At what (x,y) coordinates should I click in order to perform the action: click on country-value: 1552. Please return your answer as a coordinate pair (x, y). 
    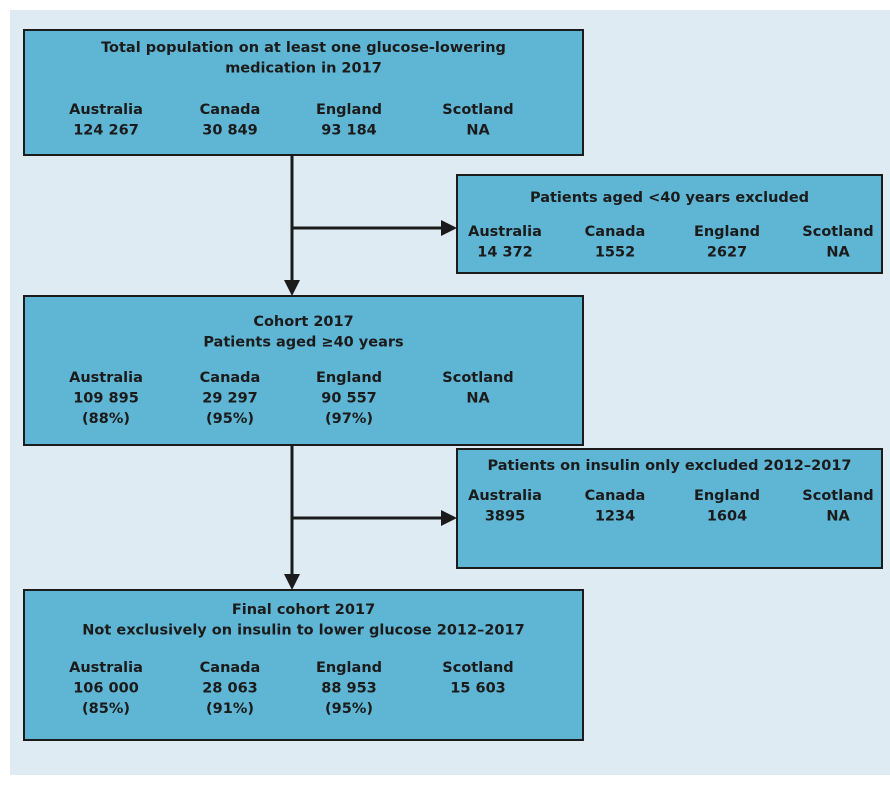
    Looking at the image, I should click on (615, 253).